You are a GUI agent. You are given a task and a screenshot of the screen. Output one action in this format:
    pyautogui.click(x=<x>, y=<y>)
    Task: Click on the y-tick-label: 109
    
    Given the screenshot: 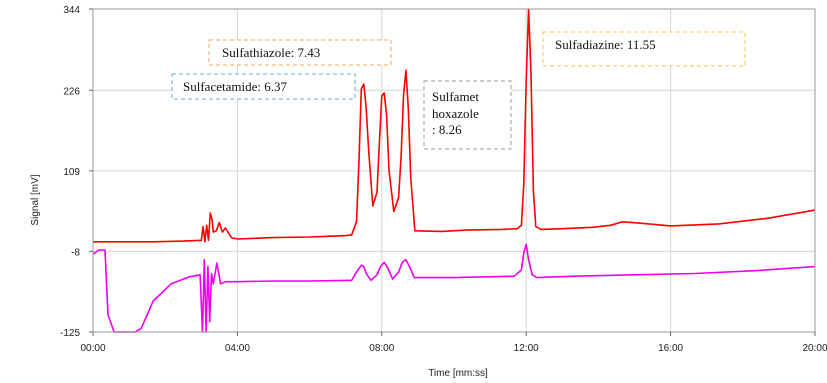 What is the action you would take?
    pyautogui.click(x=71, y=172)
    